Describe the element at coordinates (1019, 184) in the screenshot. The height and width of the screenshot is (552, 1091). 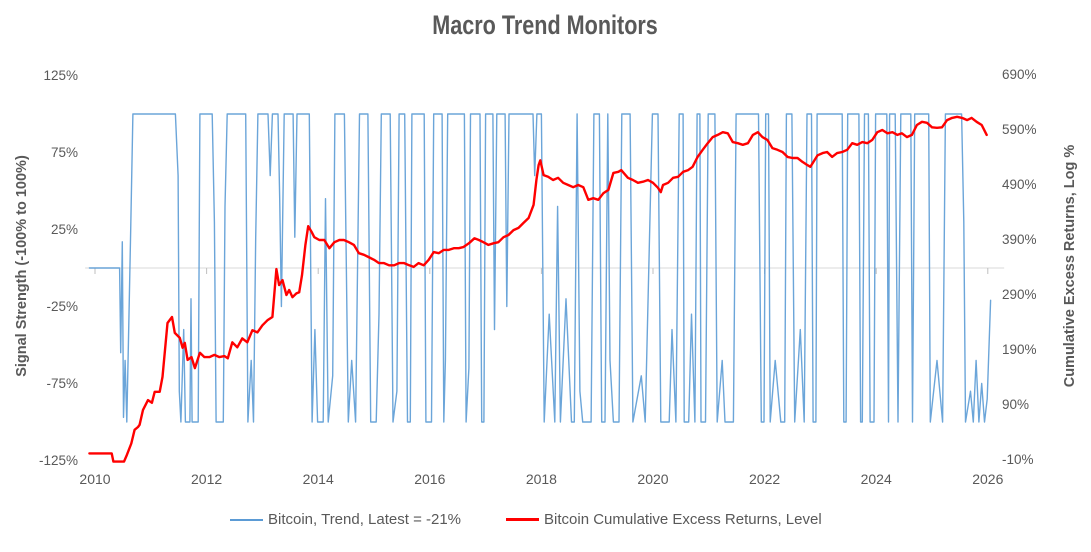
I see `right-axis-tick-label: 490%` at that location.